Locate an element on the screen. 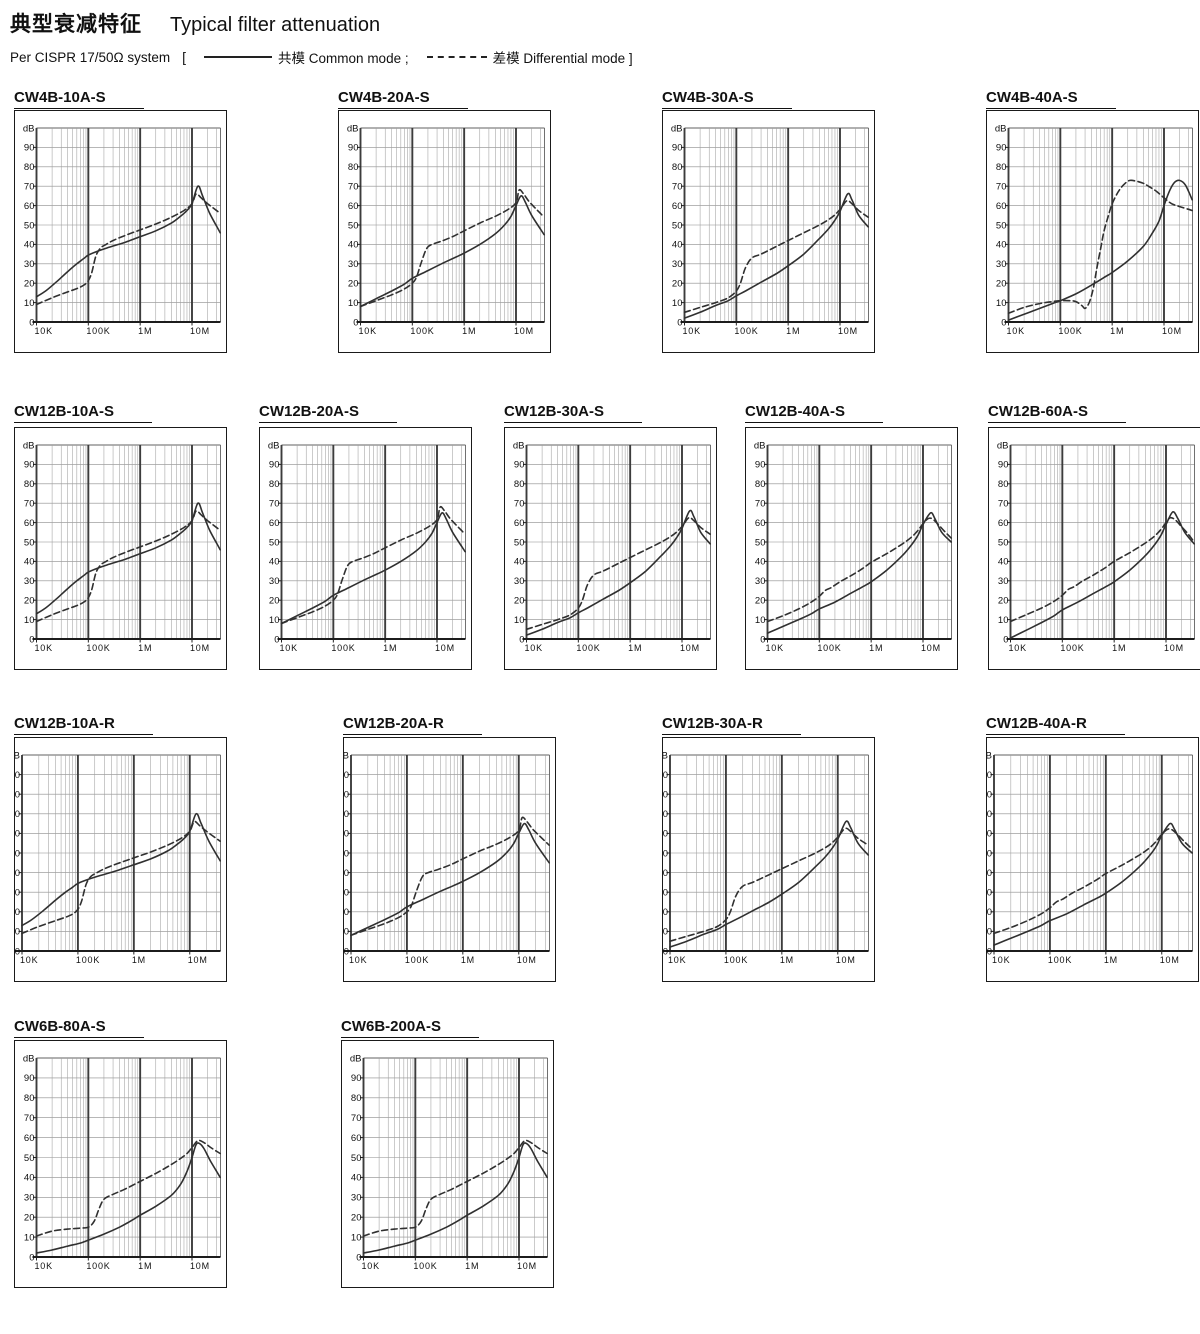 The height and width of the screenshot is (1334, 1200). chart-title: CW4B-20A-S is located at coordinates (403, 98).